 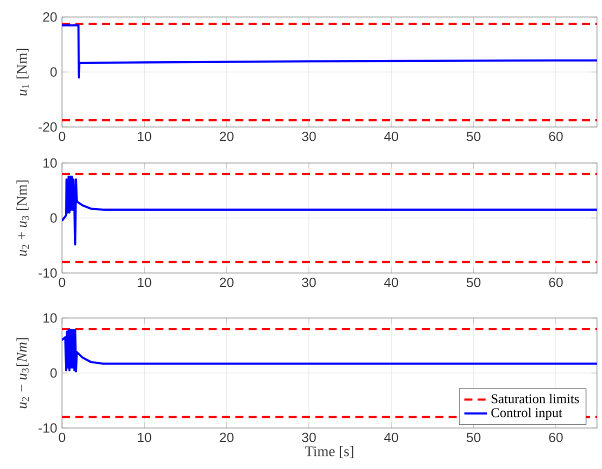 I want to click on legend-label: Control input, so click(x=526, y=414).